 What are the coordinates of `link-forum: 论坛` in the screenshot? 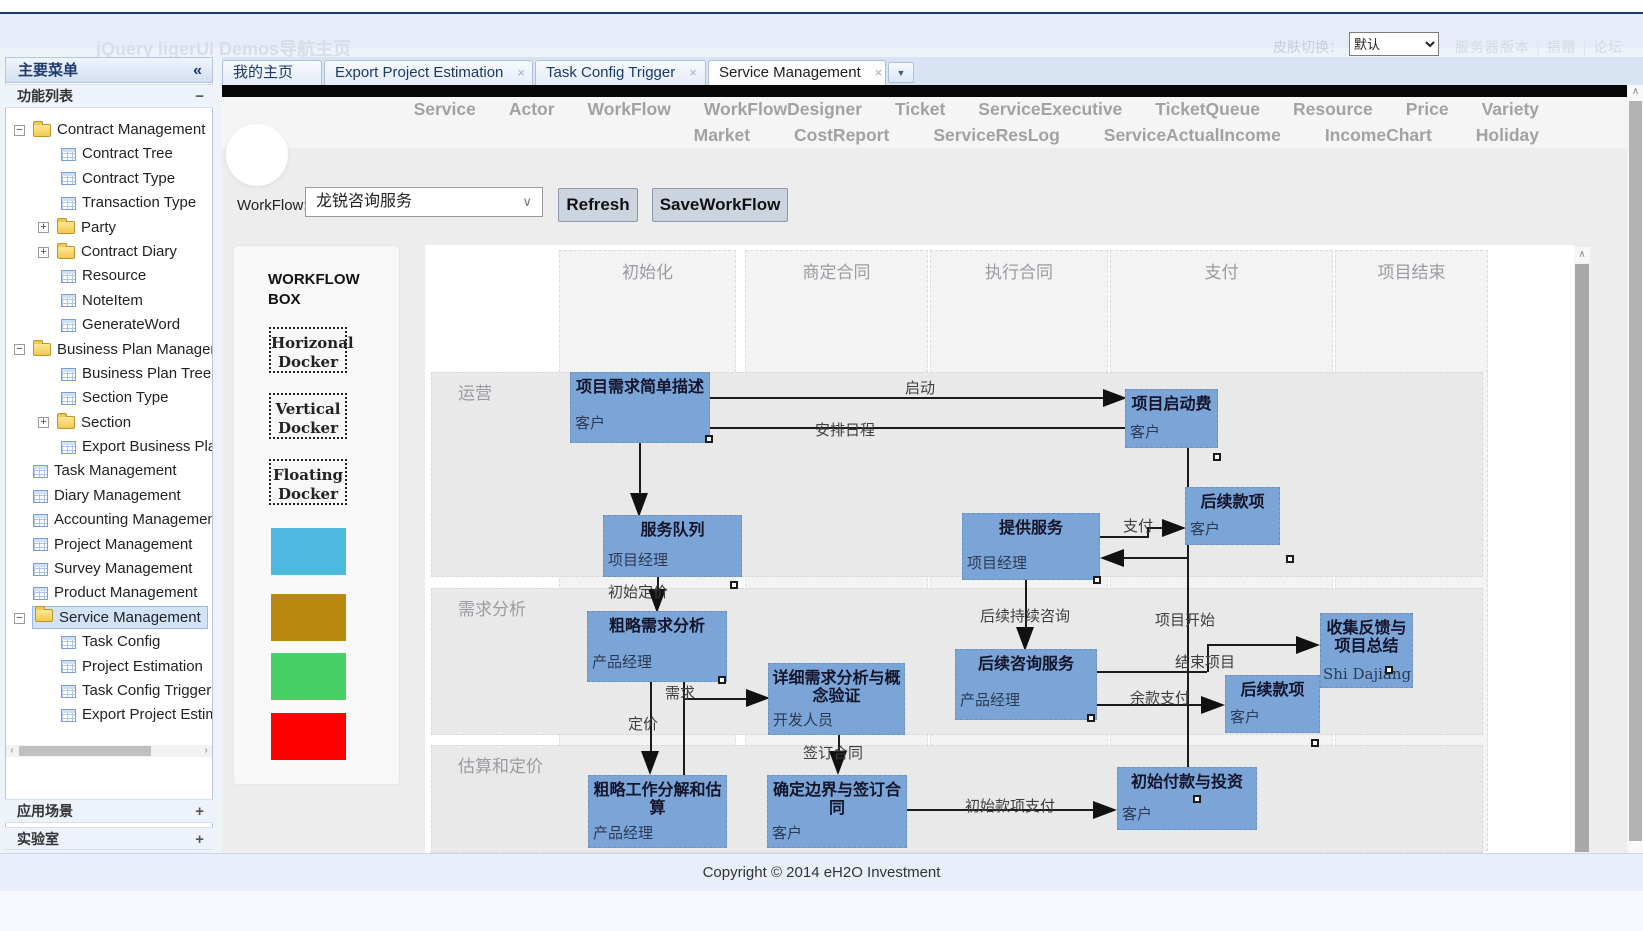 It's located at (1608, 47).